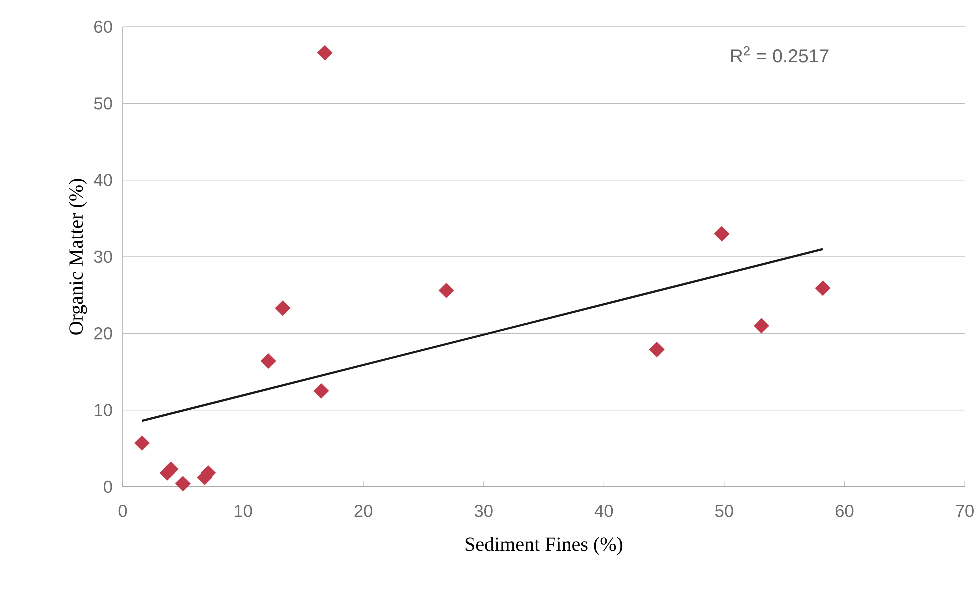 Image resolution: width=975 pixels, height=599 pixels. What do you see at coordinates (103, 180) in the screenshot?
I see `y-tick-label: 40` at bounding box center [103, 180].